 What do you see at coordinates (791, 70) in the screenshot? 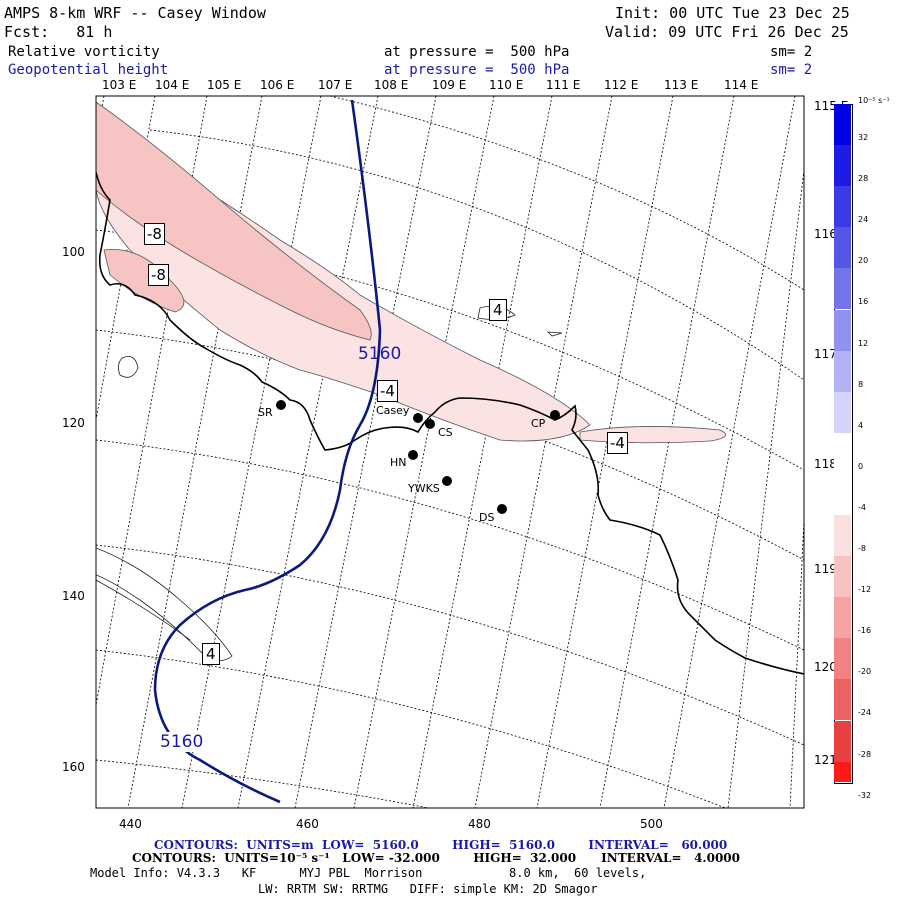
I see `field2-sm: sm= 2` at bounding box center [791, 70].